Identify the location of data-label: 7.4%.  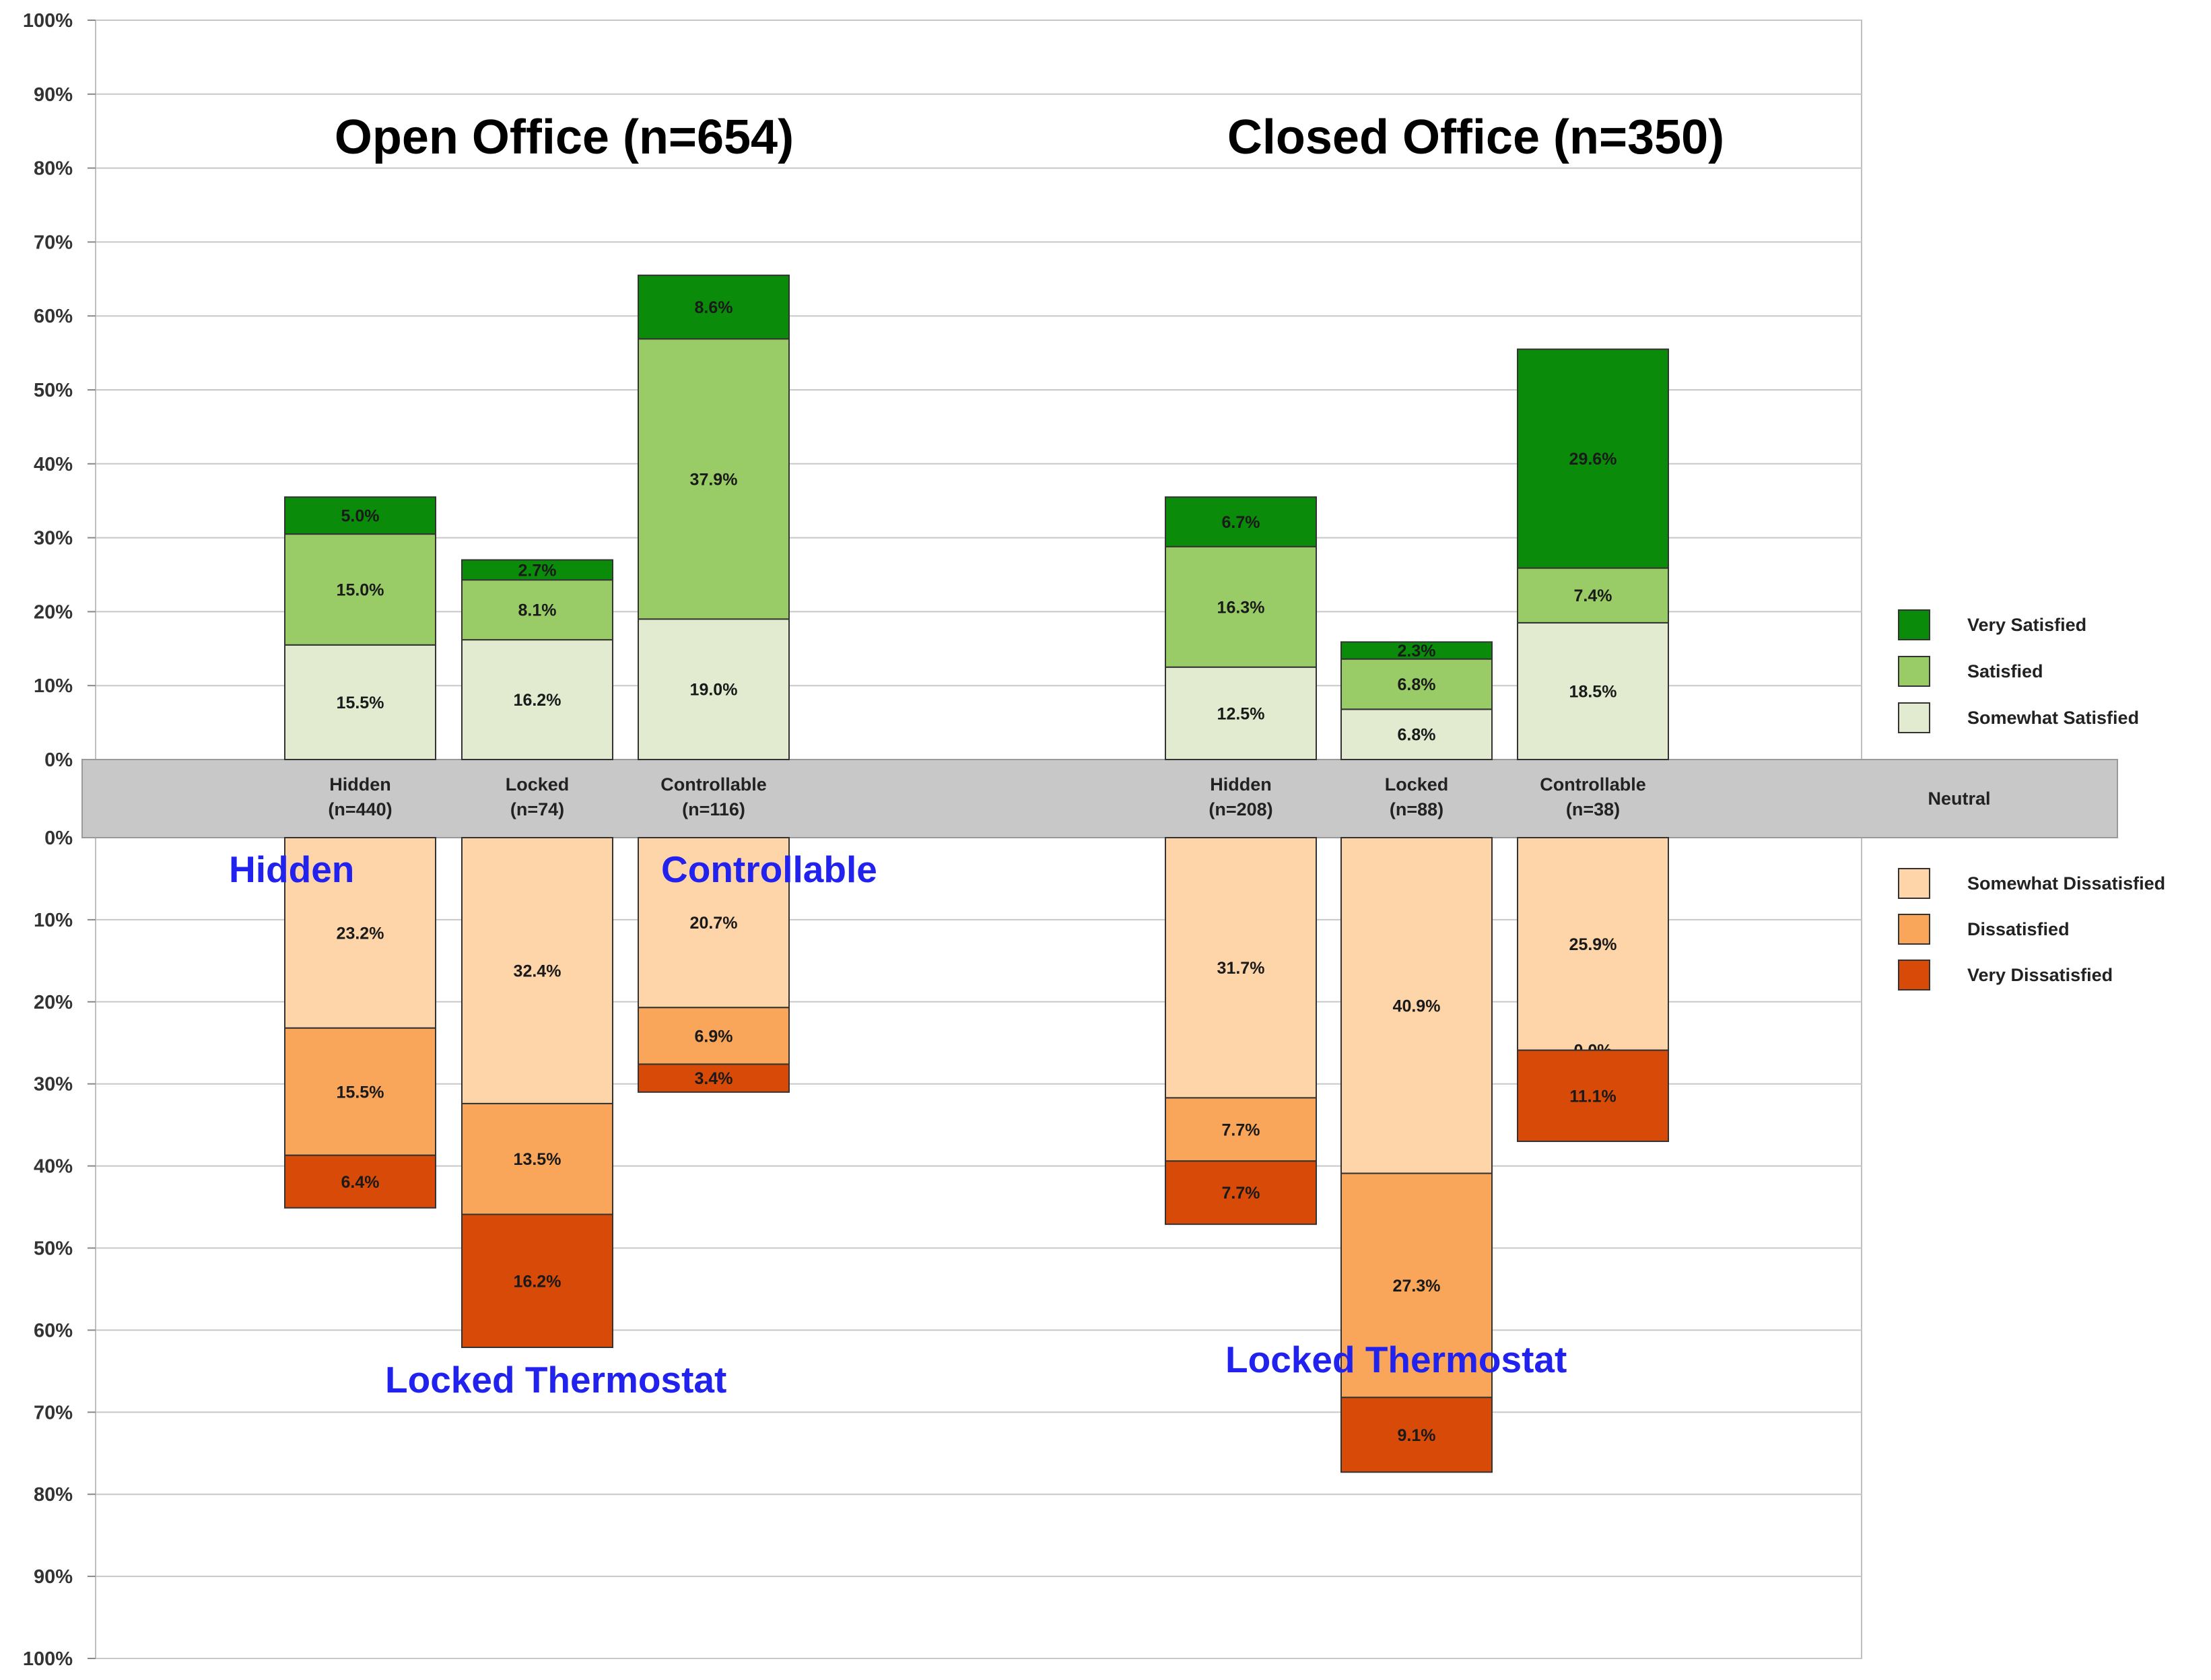
(1593, 595).